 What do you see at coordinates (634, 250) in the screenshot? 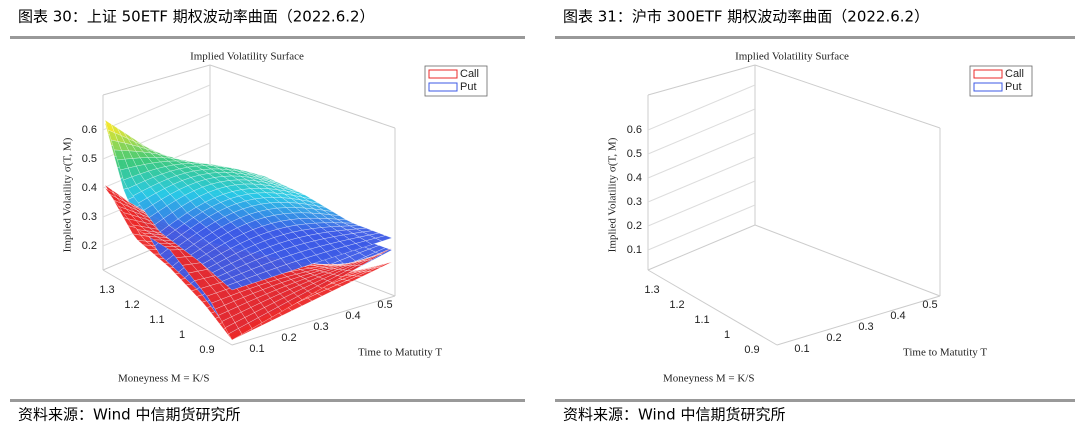
I see `z-tick-label: 0.1` at bounding box center [634, 250].